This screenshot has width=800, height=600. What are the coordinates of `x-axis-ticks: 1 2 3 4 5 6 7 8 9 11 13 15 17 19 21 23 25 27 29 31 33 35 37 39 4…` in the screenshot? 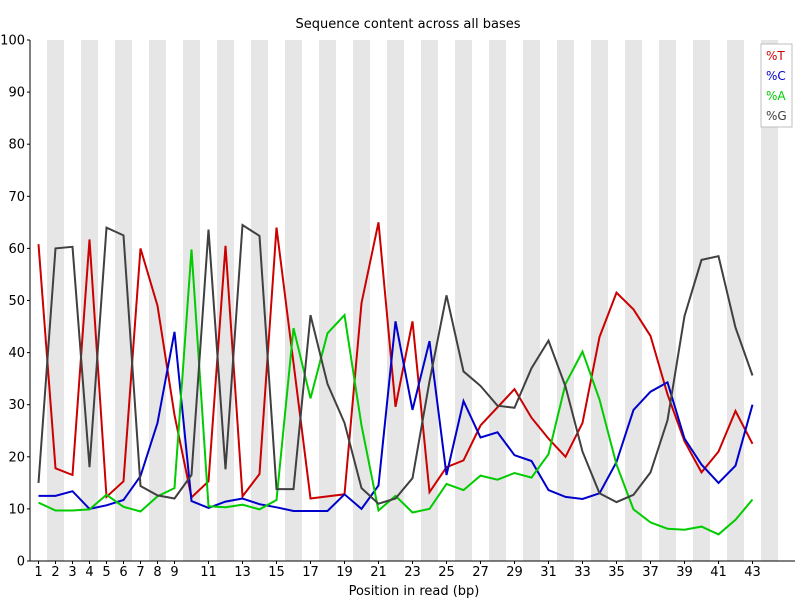 It's located at (397, 570).